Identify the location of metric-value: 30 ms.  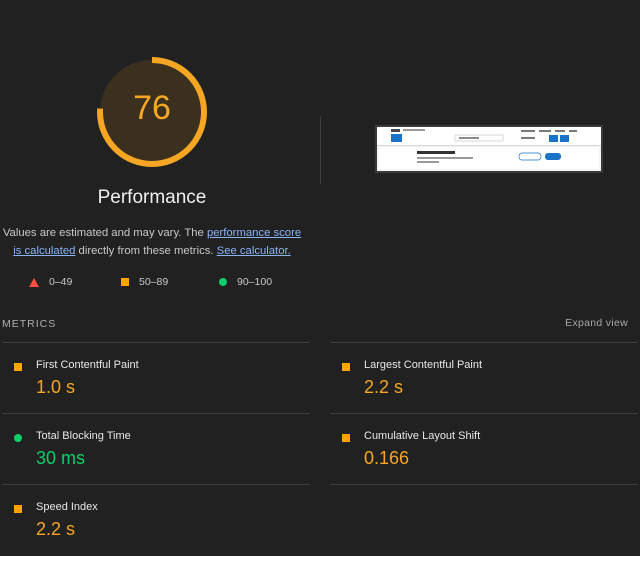
(61, 458).